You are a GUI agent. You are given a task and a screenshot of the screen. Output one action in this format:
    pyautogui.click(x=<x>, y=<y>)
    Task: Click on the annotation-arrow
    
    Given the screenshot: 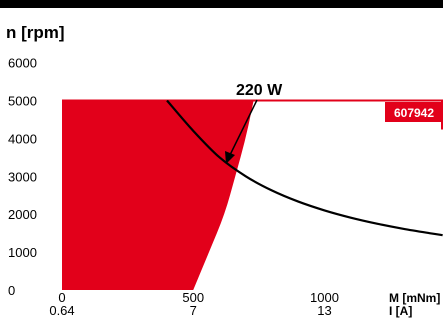 What is the action you would take?
    pyautogui.click(x=241, y=131)
    